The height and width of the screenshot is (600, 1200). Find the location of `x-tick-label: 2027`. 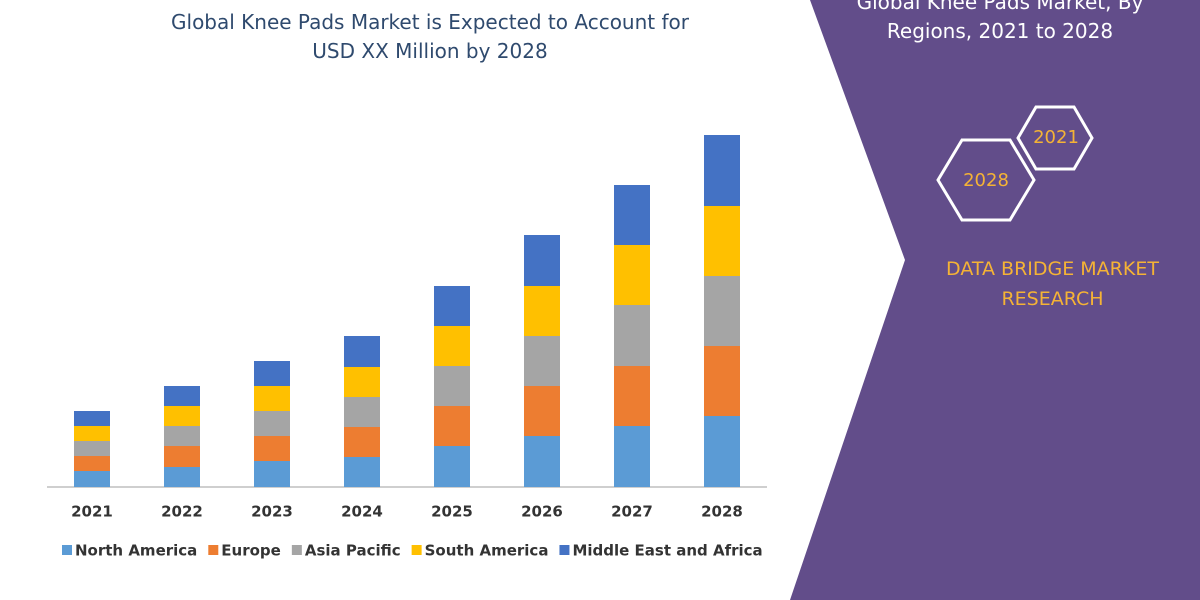

x-tick-label: 2027 is located at coordinates (632, 512).